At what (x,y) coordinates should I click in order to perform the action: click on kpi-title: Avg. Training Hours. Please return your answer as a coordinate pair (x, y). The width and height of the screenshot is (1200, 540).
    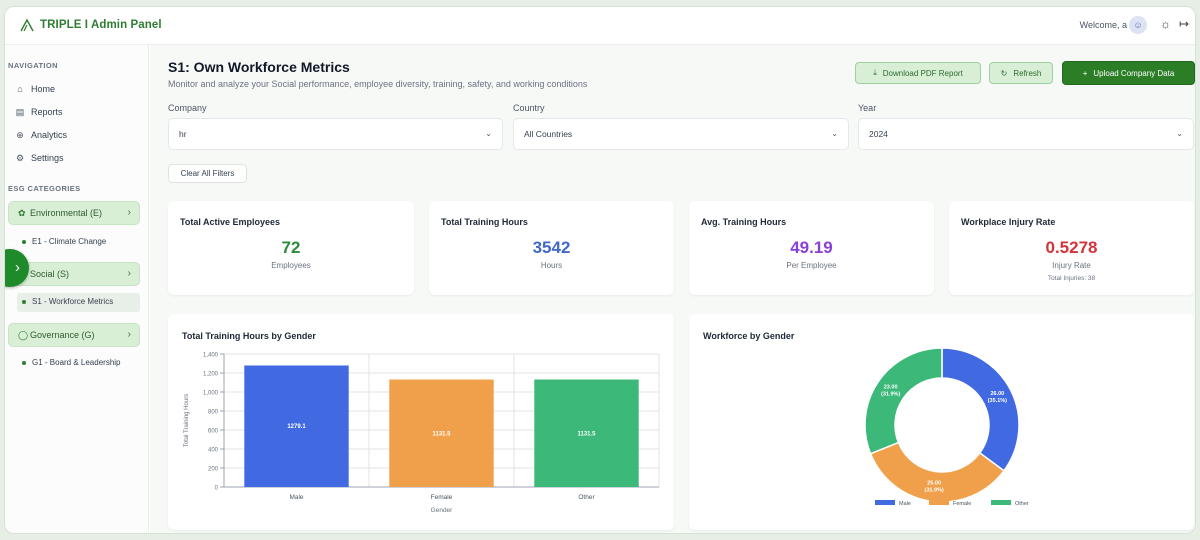
    Looking at the image, I should click on (744, 222).